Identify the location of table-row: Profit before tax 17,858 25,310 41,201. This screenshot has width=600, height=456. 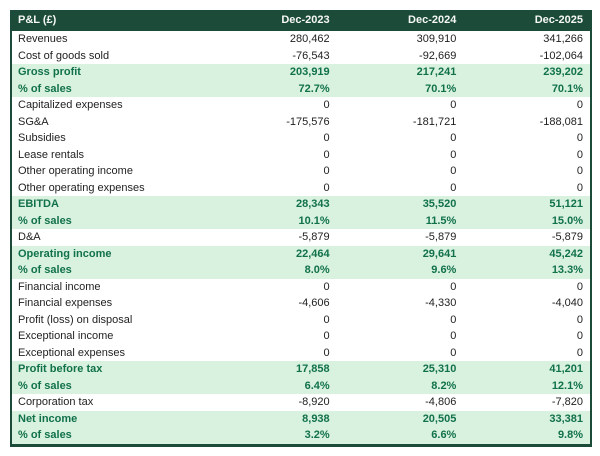
(301, 369).